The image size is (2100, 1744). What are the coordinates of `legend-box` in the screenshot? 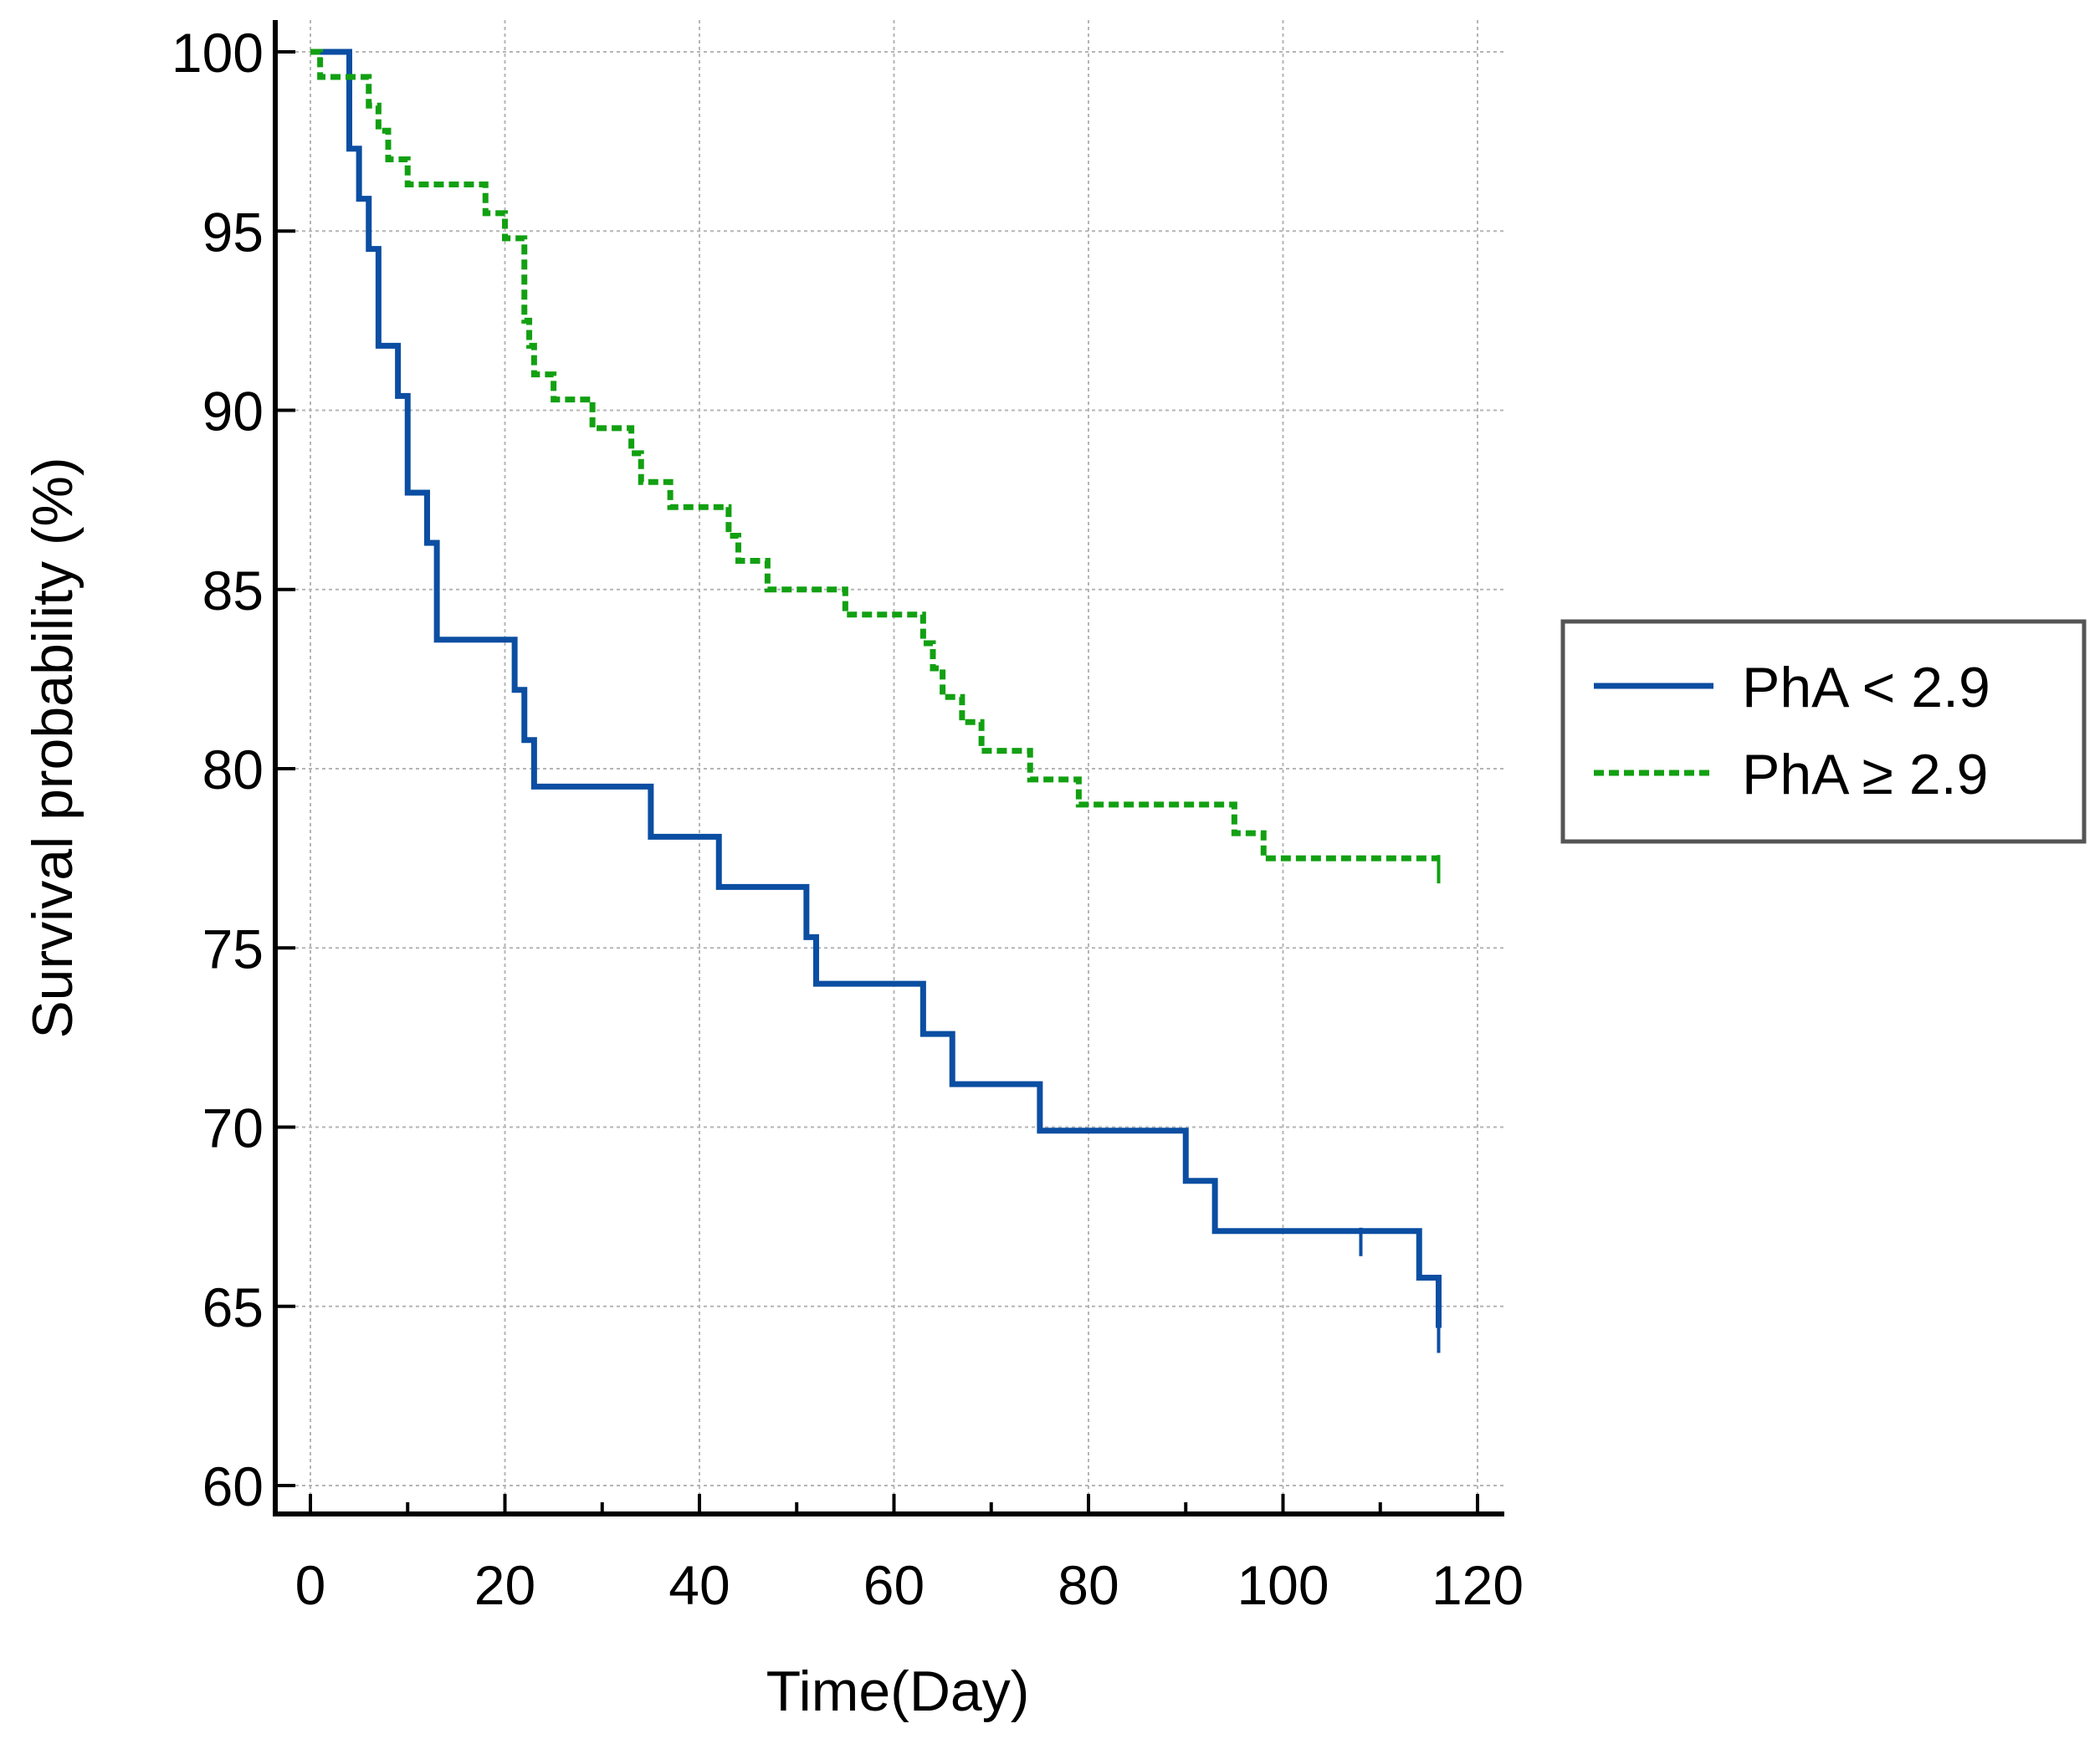 It's located at (1823, 731).